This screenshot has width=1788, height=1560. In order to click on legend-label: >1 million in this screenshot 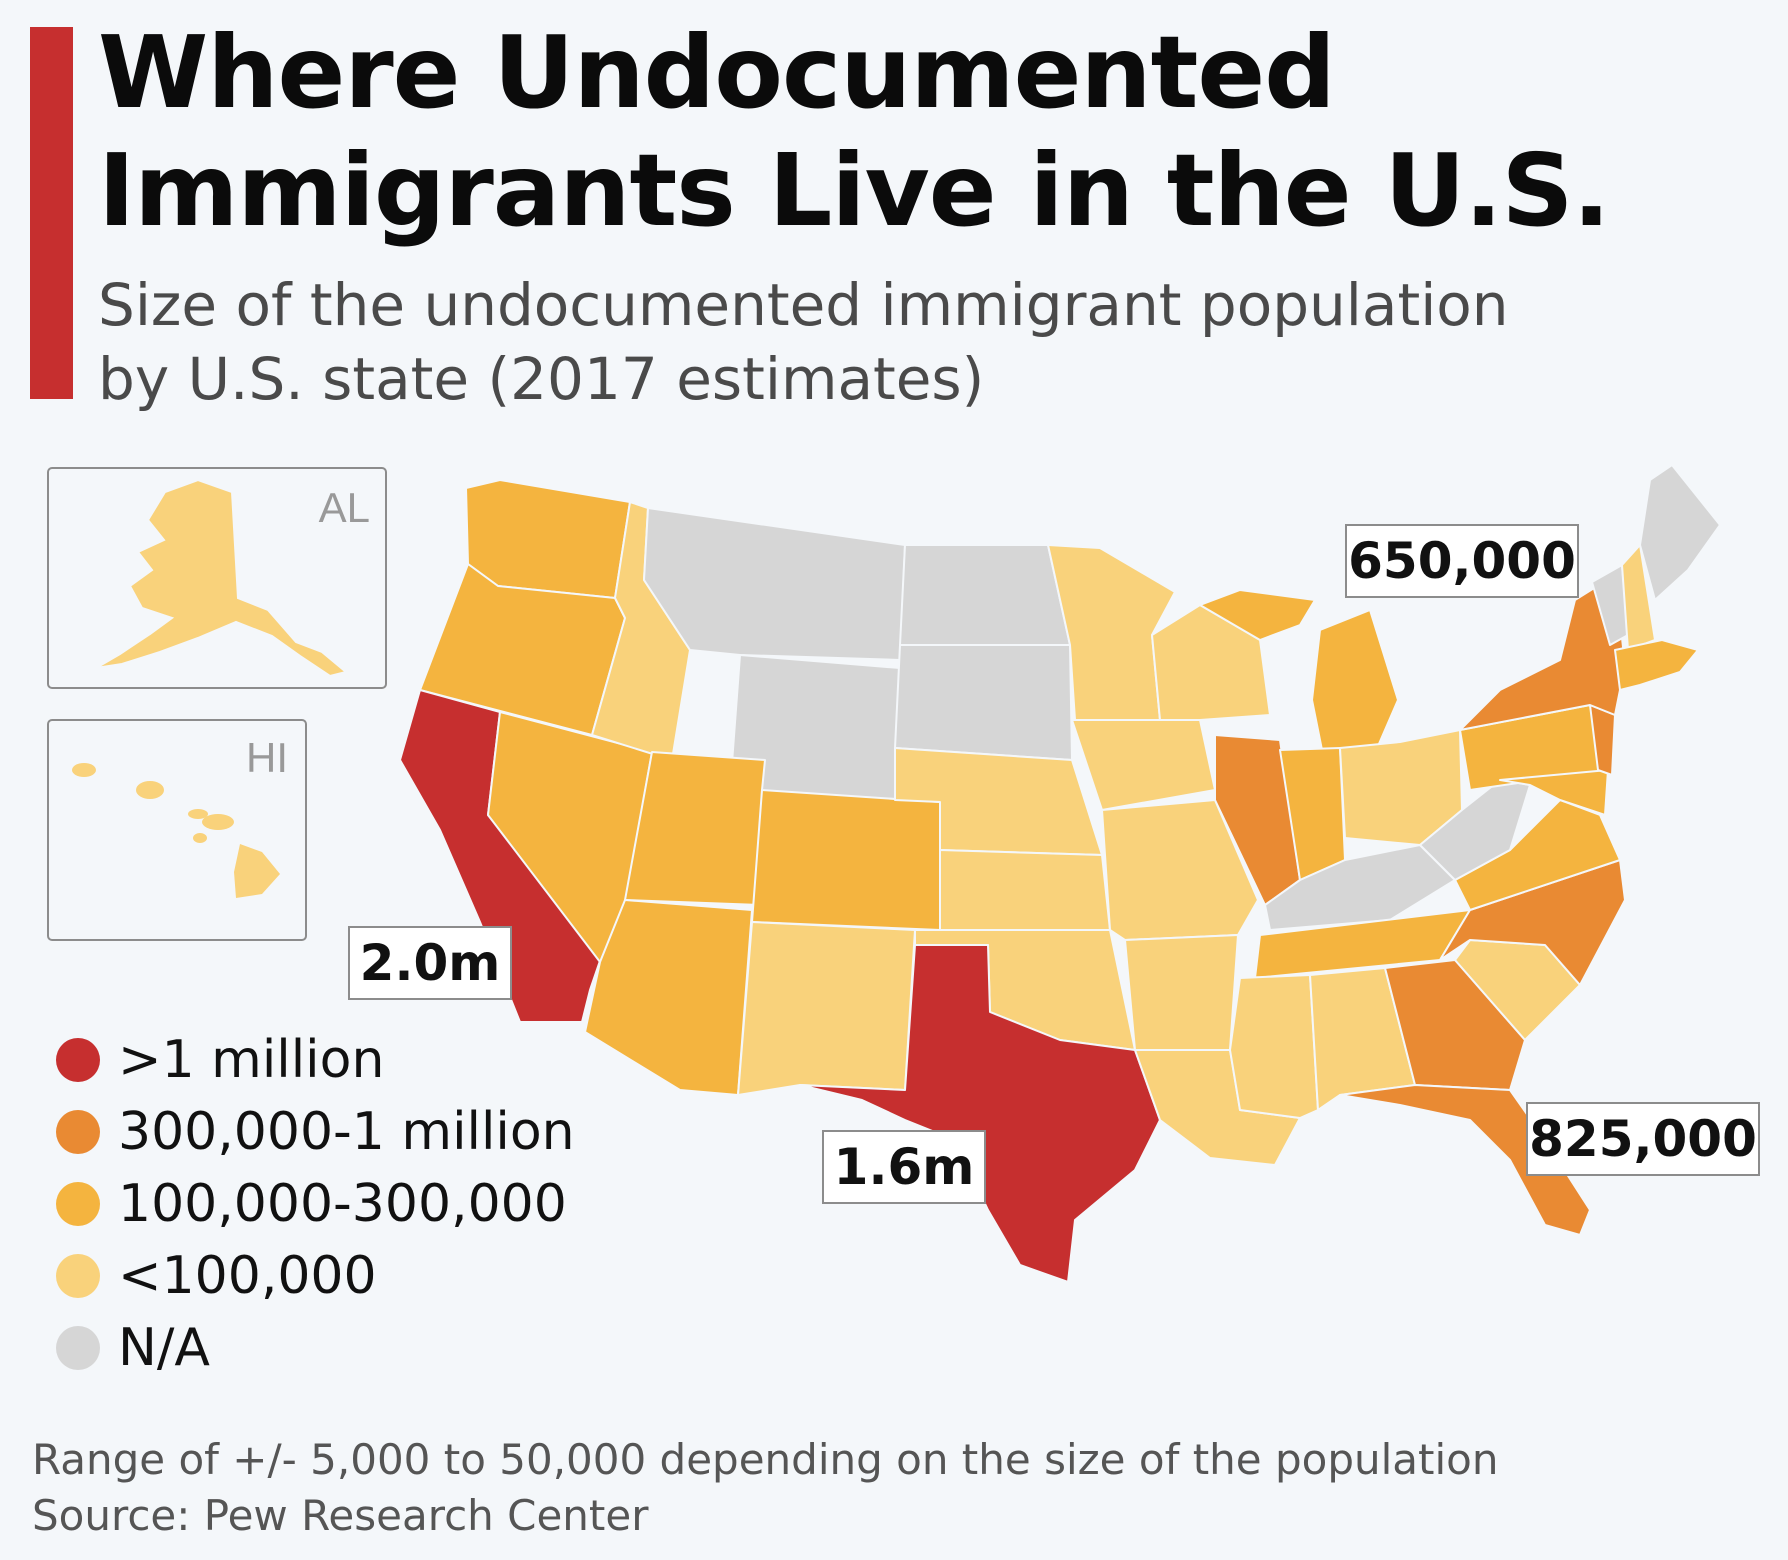, I will do `click(251, 1060)`.